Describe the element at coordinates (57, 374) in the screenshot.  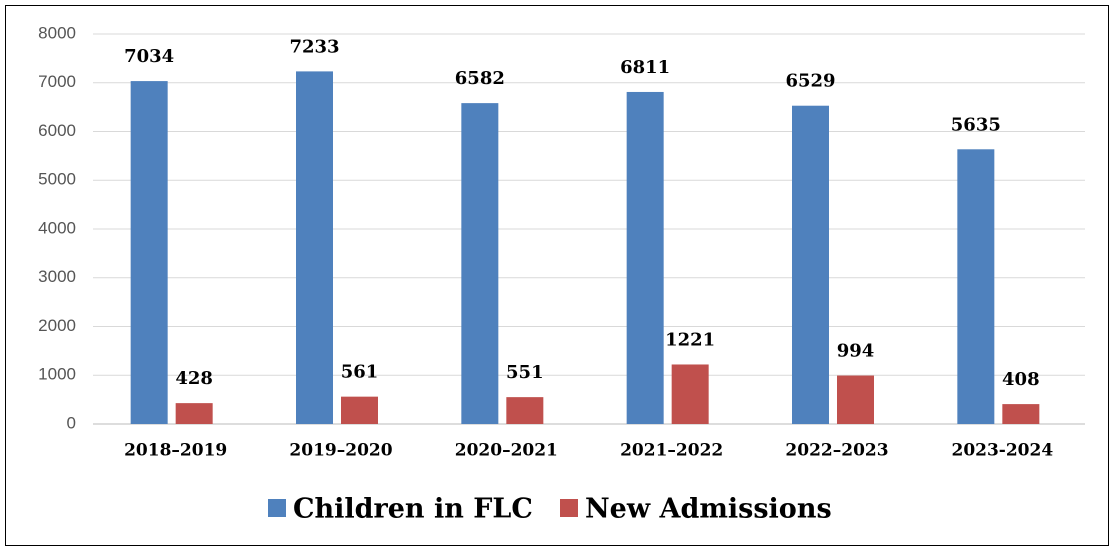
I see `y-tick-label: 1000` at that location.